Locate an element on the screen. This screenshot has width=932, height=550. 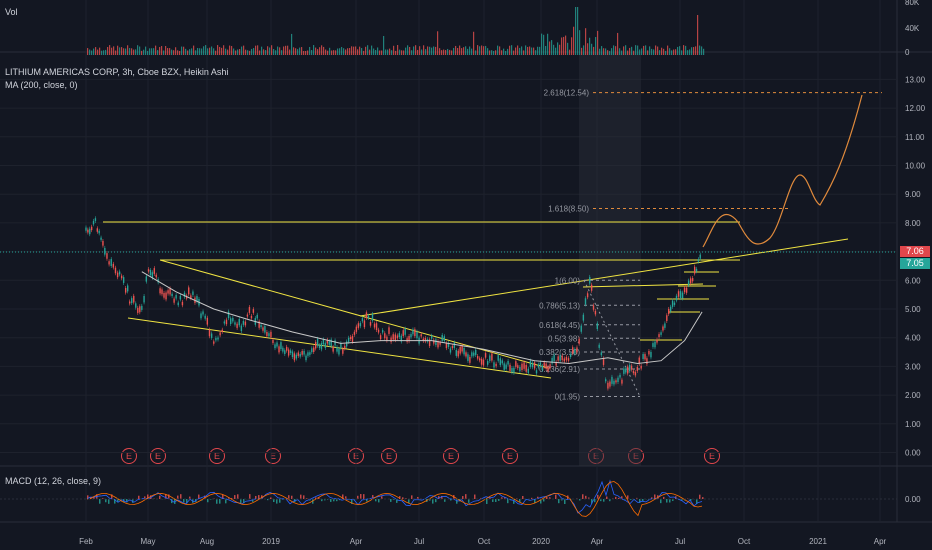
time-axis-label: Oct is located at coordinates (484, 541).